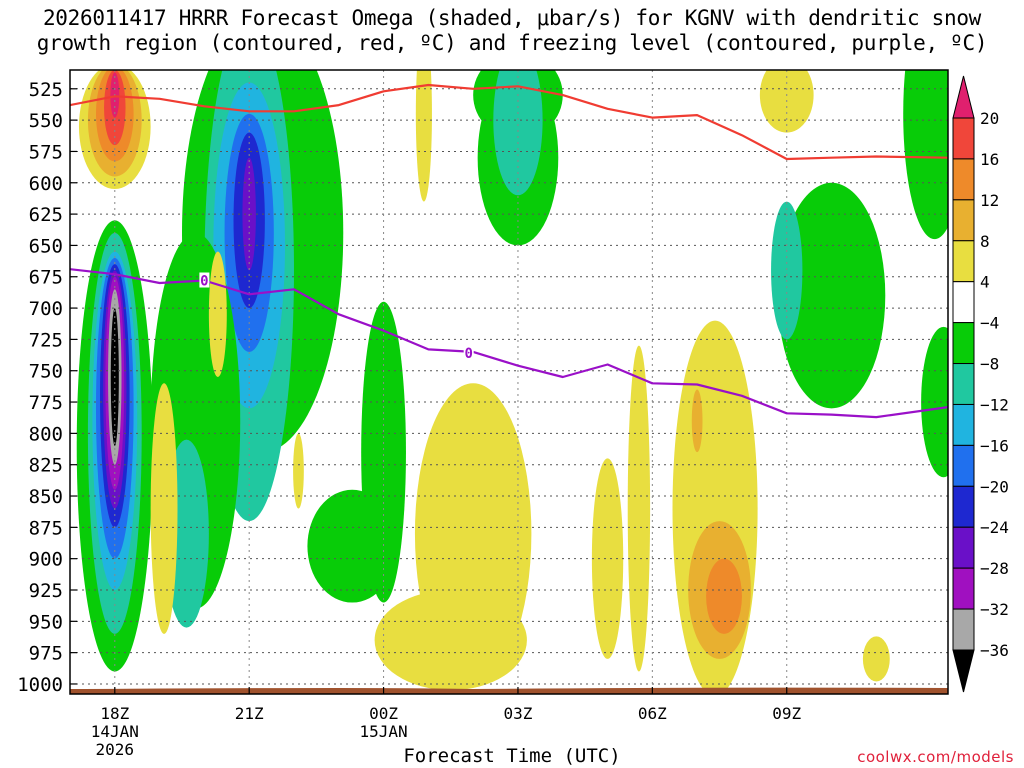  What do you see at coordinates (989, 159) in the screenshot?
I see `colorbar-label: 16` at bounding box center [989, 159].